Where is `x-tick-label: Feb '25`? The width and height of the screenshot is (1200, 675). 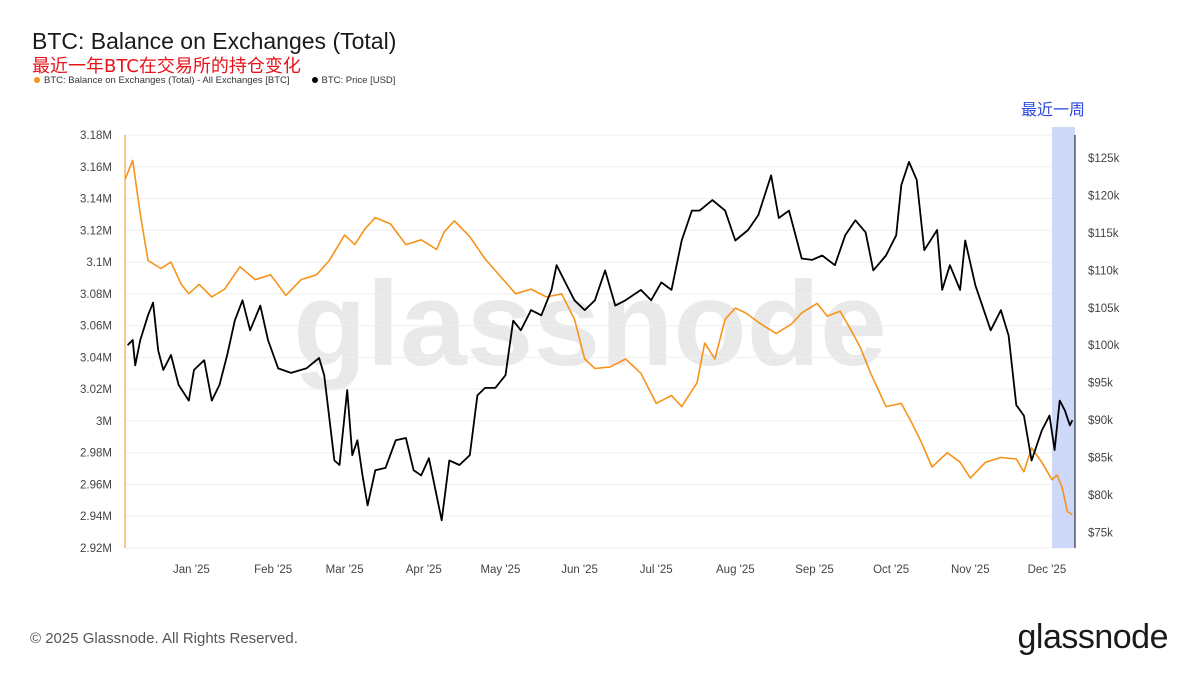 x-tick-label: Feb '25 is located at coordinates (273, 570).